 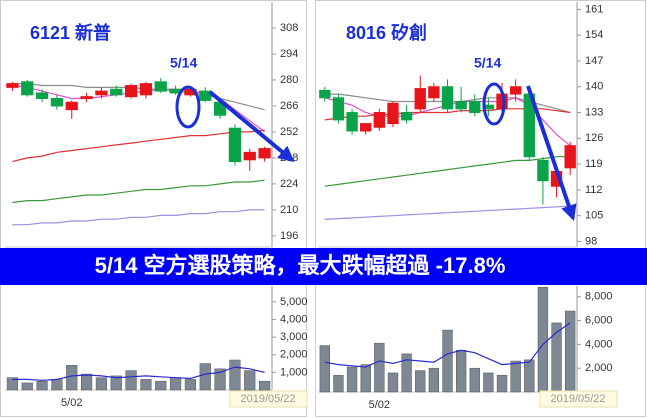 I want to click on y-tick-label: 140, so click(x=594, y=87).